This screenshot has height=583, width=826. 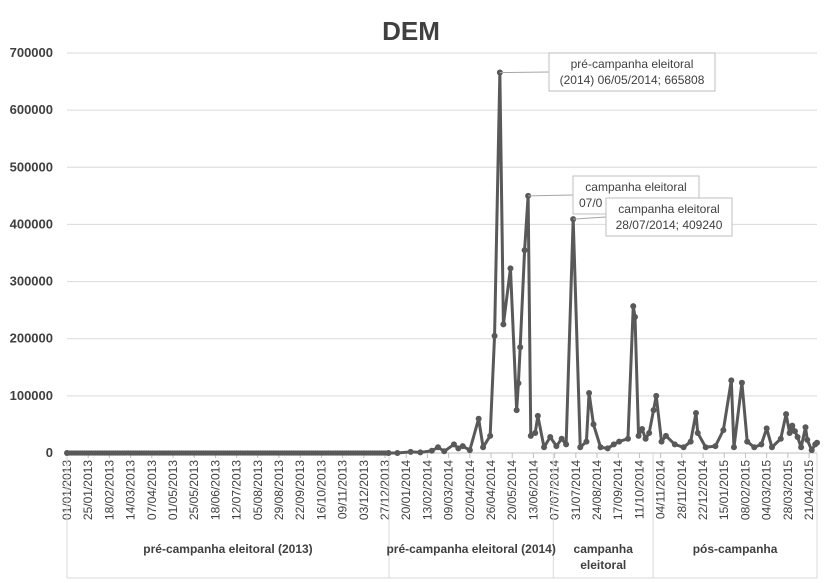 What do you see at coordinates (227, 549) in the screenshot?
I see `group-label: pré-campanha eleitoral (2013)` at bounding box center [227, 549].